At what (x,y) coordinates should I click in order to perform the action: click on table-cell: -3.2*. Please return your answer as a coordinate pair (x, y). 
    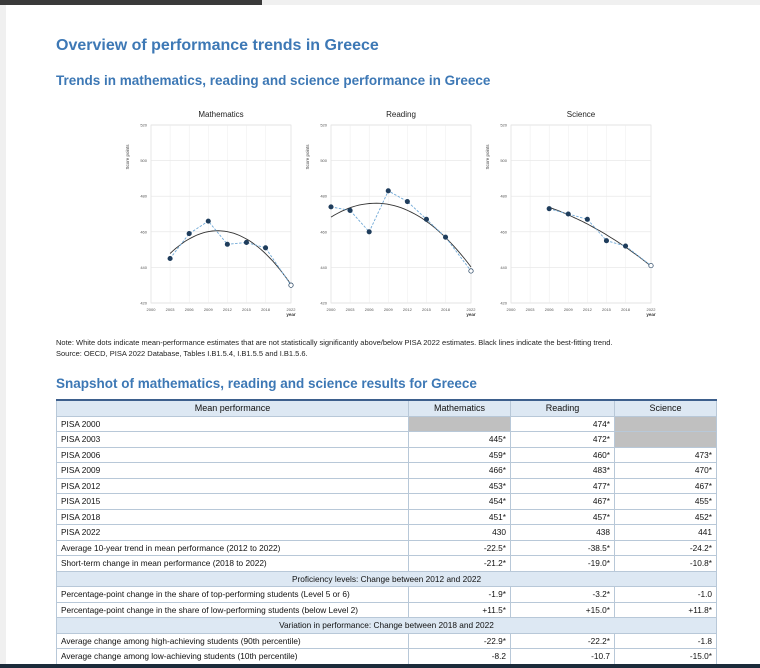
    Looking at the image, I should click on (562, 594).